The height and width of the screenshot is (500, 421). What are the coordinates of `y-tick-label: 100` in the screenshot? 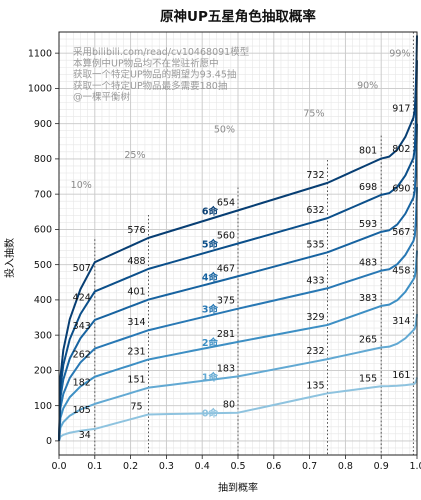 It's located at (43, 406).